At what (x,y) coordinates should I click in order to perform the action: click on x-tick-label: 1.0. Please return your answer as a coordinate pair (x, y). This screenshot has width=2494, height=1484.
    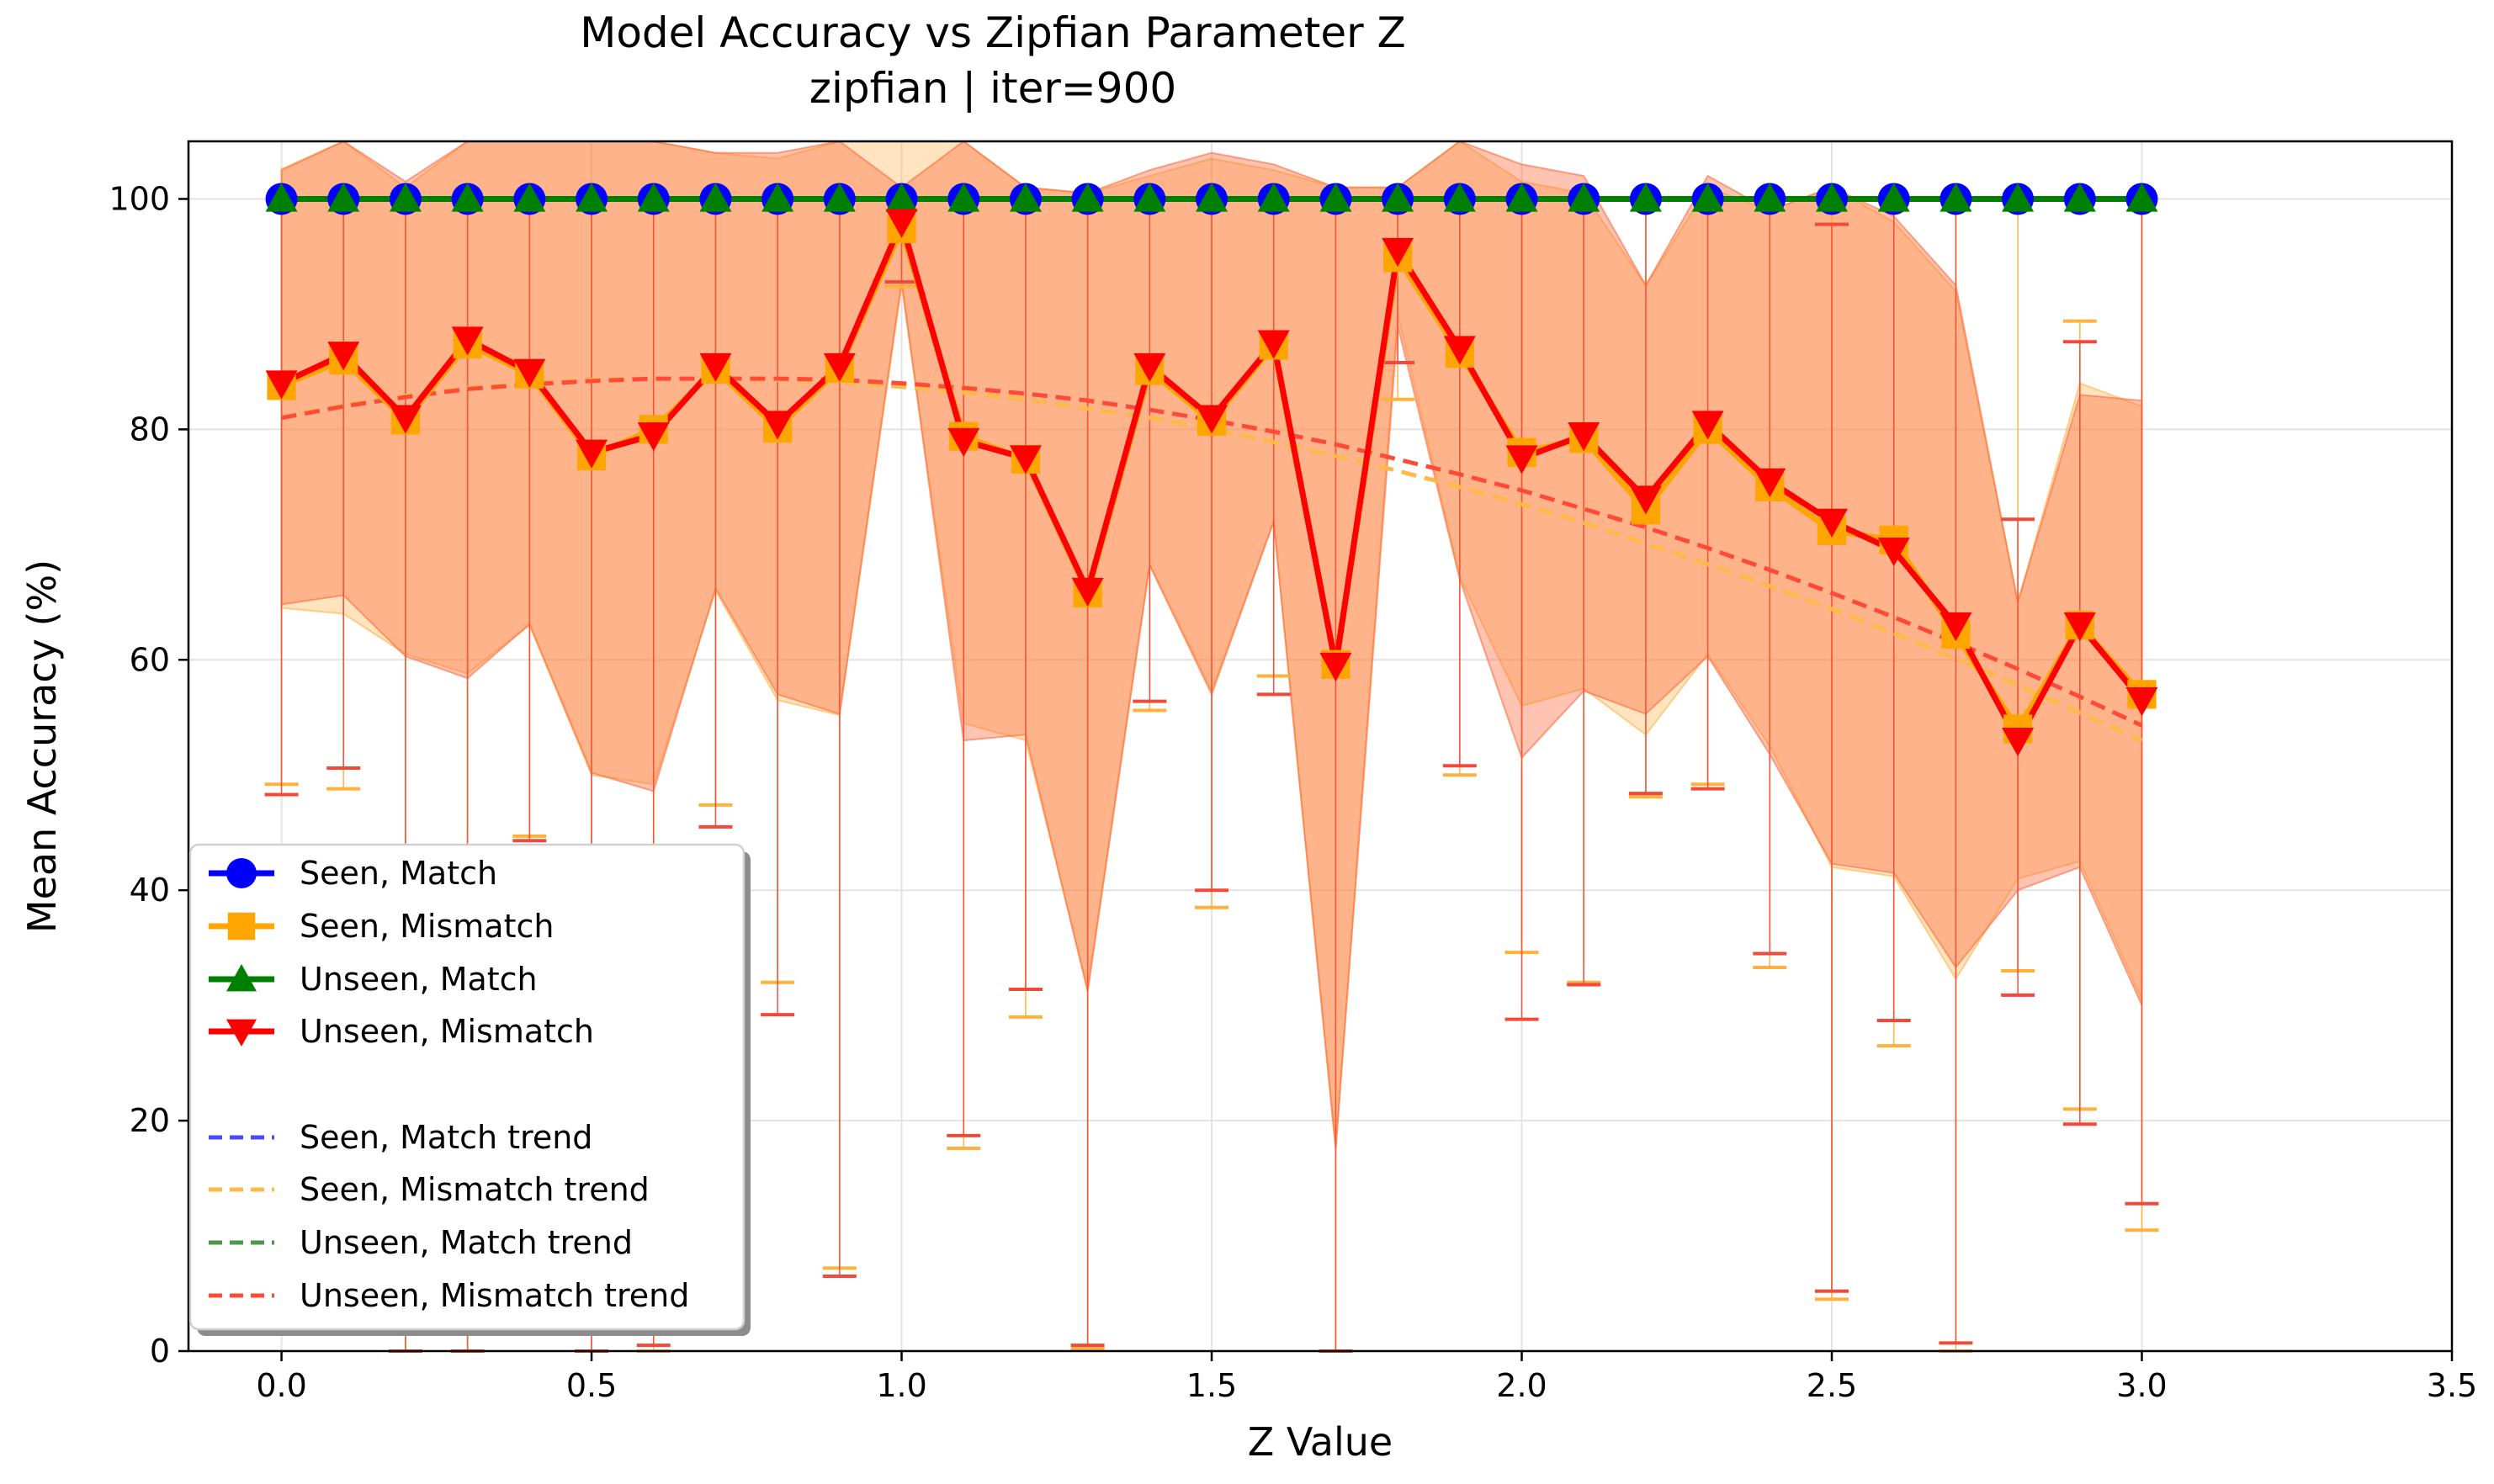
    Looking at the image, I should click on (901, 1385).